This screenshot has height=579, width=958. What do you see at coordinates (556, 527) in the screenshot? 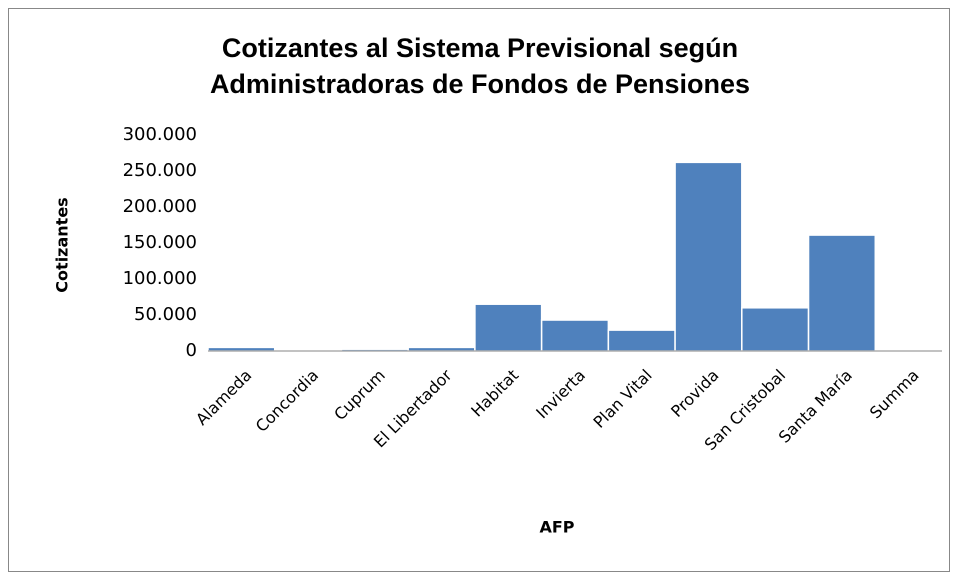
I see `x-axis-title: AFP` at bounding box center [556, 527].